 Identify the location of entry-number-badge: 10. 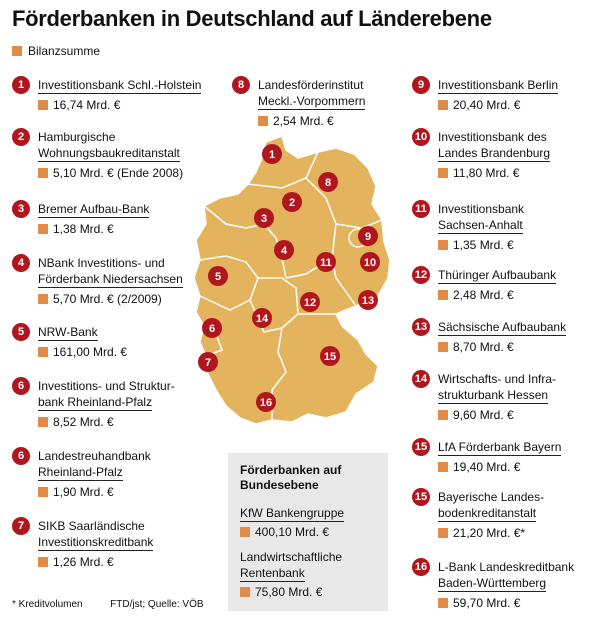
(421, 137).